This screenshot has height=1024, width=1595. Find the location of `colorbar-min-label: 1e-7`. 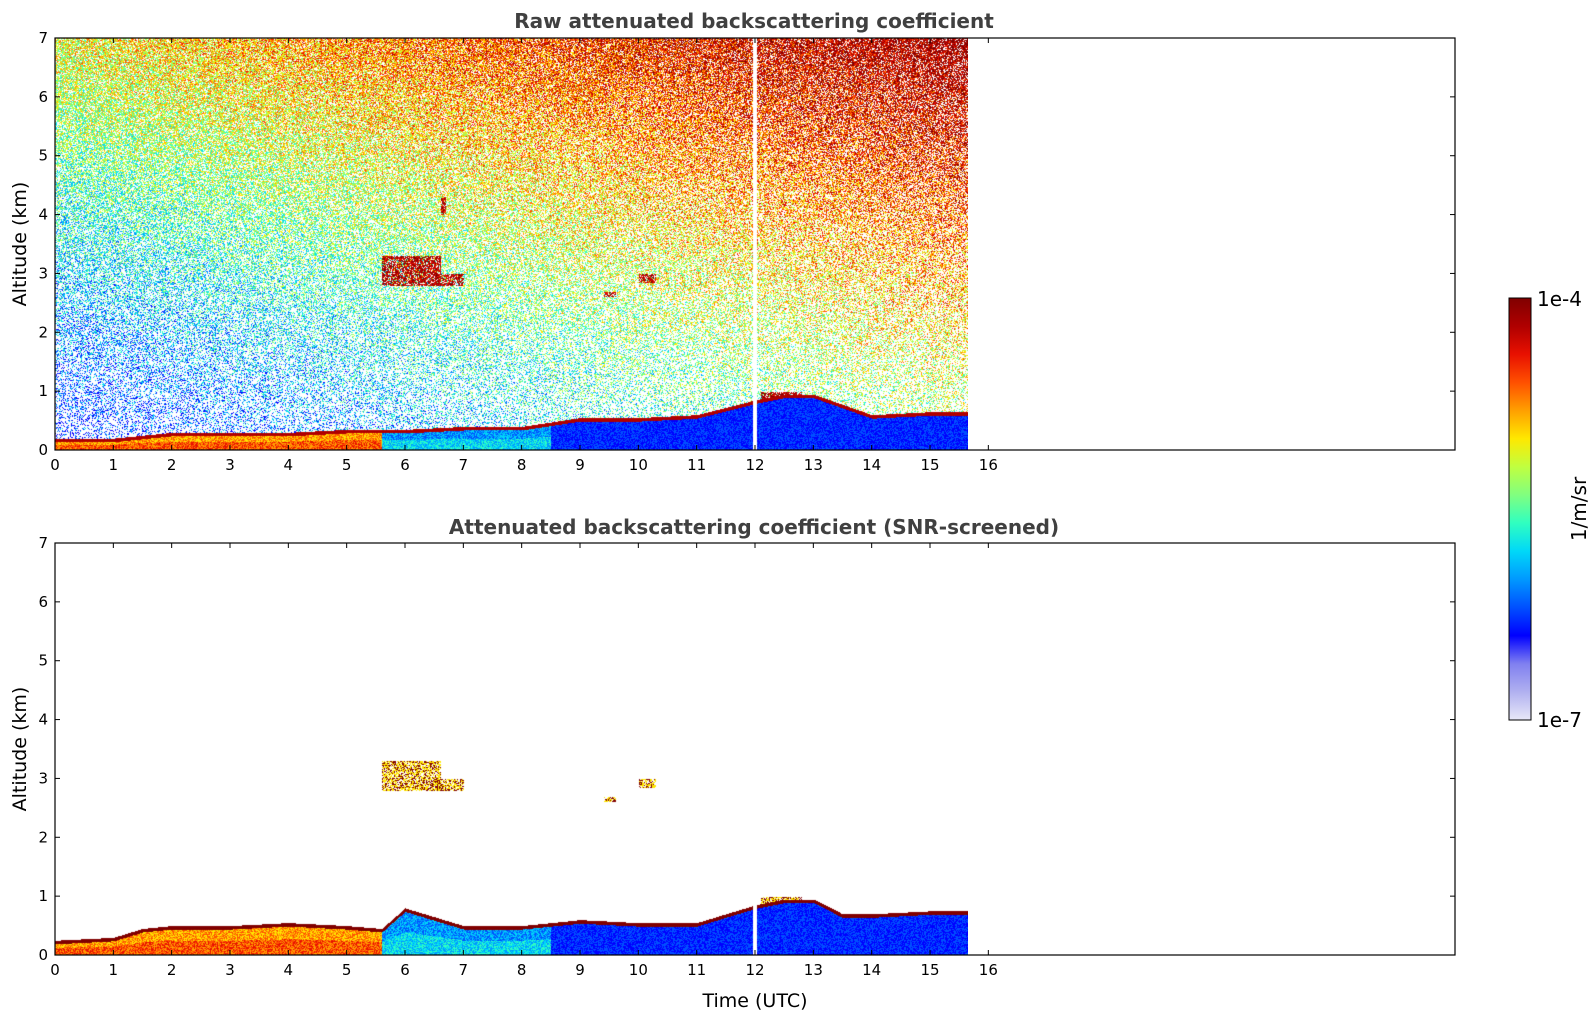

colorbar-min-label: 1e-7 is located at coordinates (1559, 720).